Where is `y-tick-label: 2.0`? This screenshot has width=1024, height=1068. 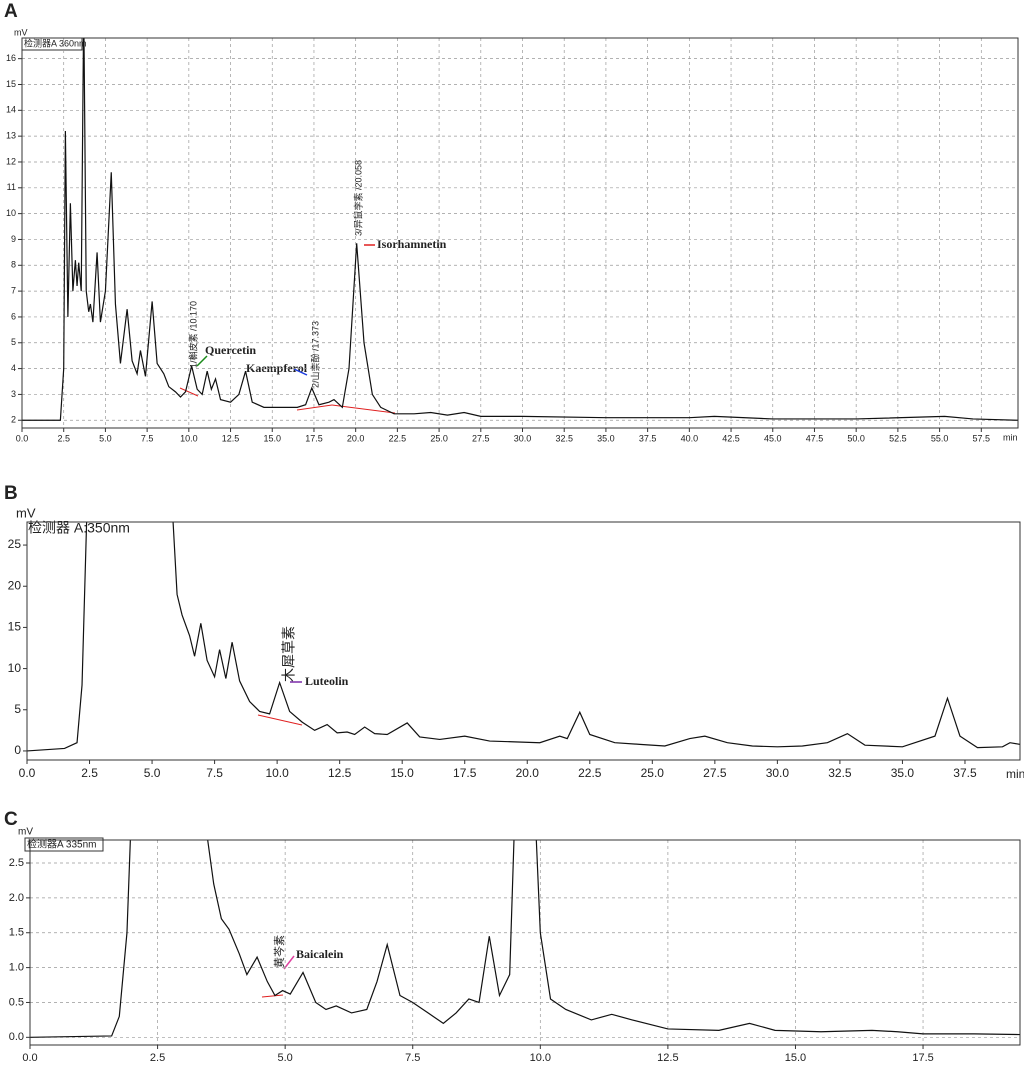 y-tick-label: 2.0 is located at coordinates (16, 898).